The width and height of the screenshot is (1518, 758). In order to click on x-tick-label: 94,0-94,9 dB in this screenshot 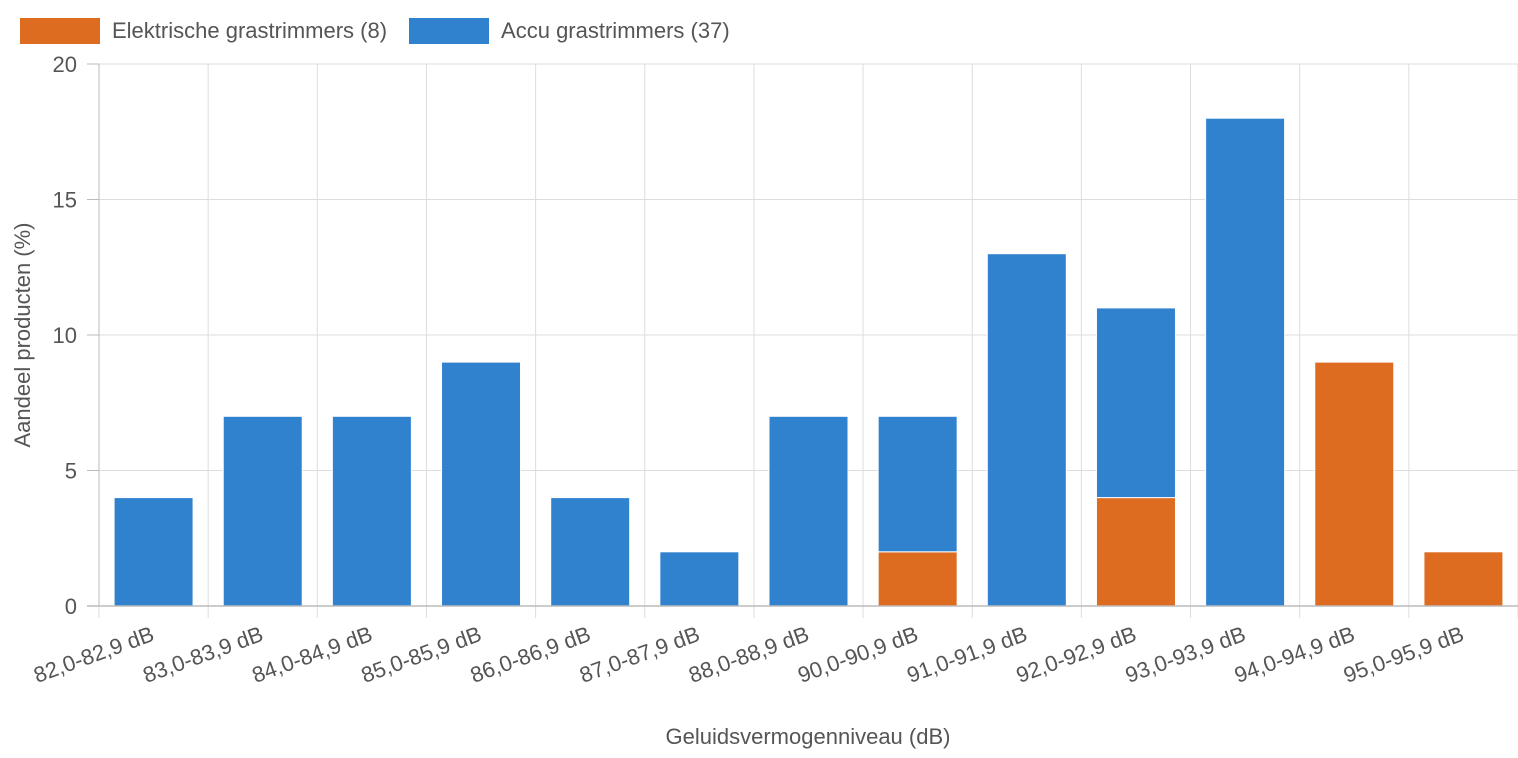, I will do `click(1294, 654)`.